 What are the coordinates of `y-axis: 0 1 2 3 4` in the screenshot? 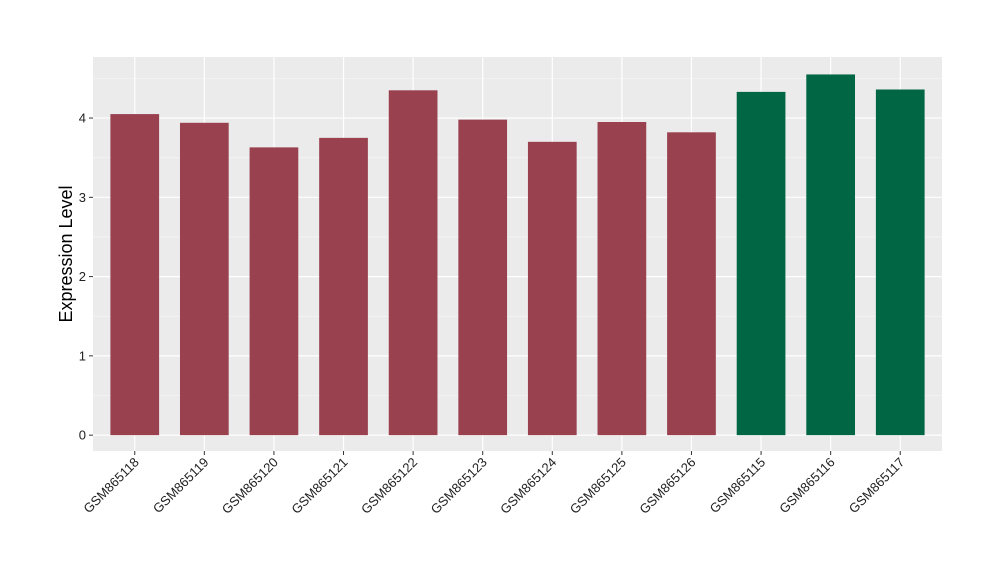 It's located at (86, 277).